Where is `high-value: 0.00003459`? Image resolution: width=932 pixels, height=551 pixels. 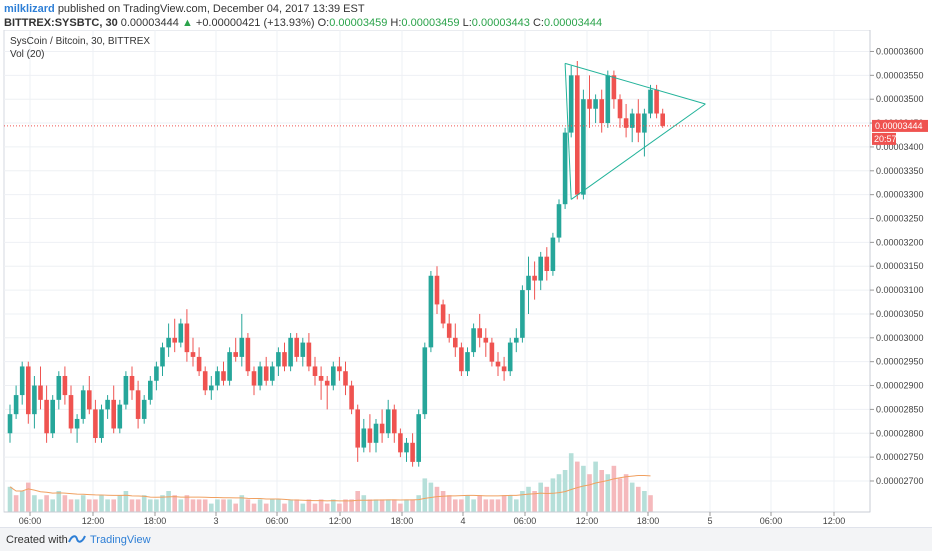 high-value: 0.00003459 is located at coordinates (430, 23).